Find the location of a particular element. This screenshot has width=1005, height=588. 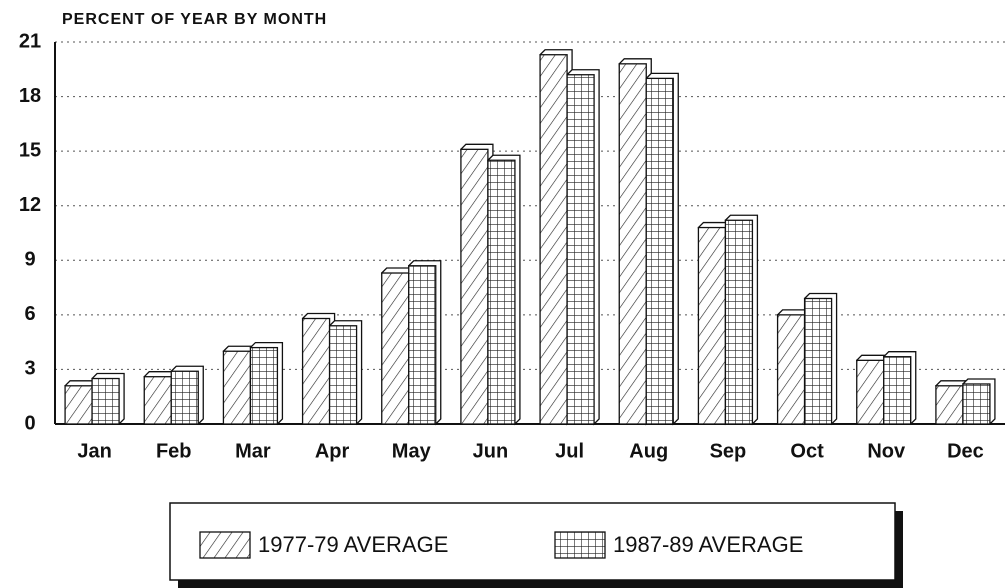

x-tick-label: Mar is located at coordinates (253, 451).